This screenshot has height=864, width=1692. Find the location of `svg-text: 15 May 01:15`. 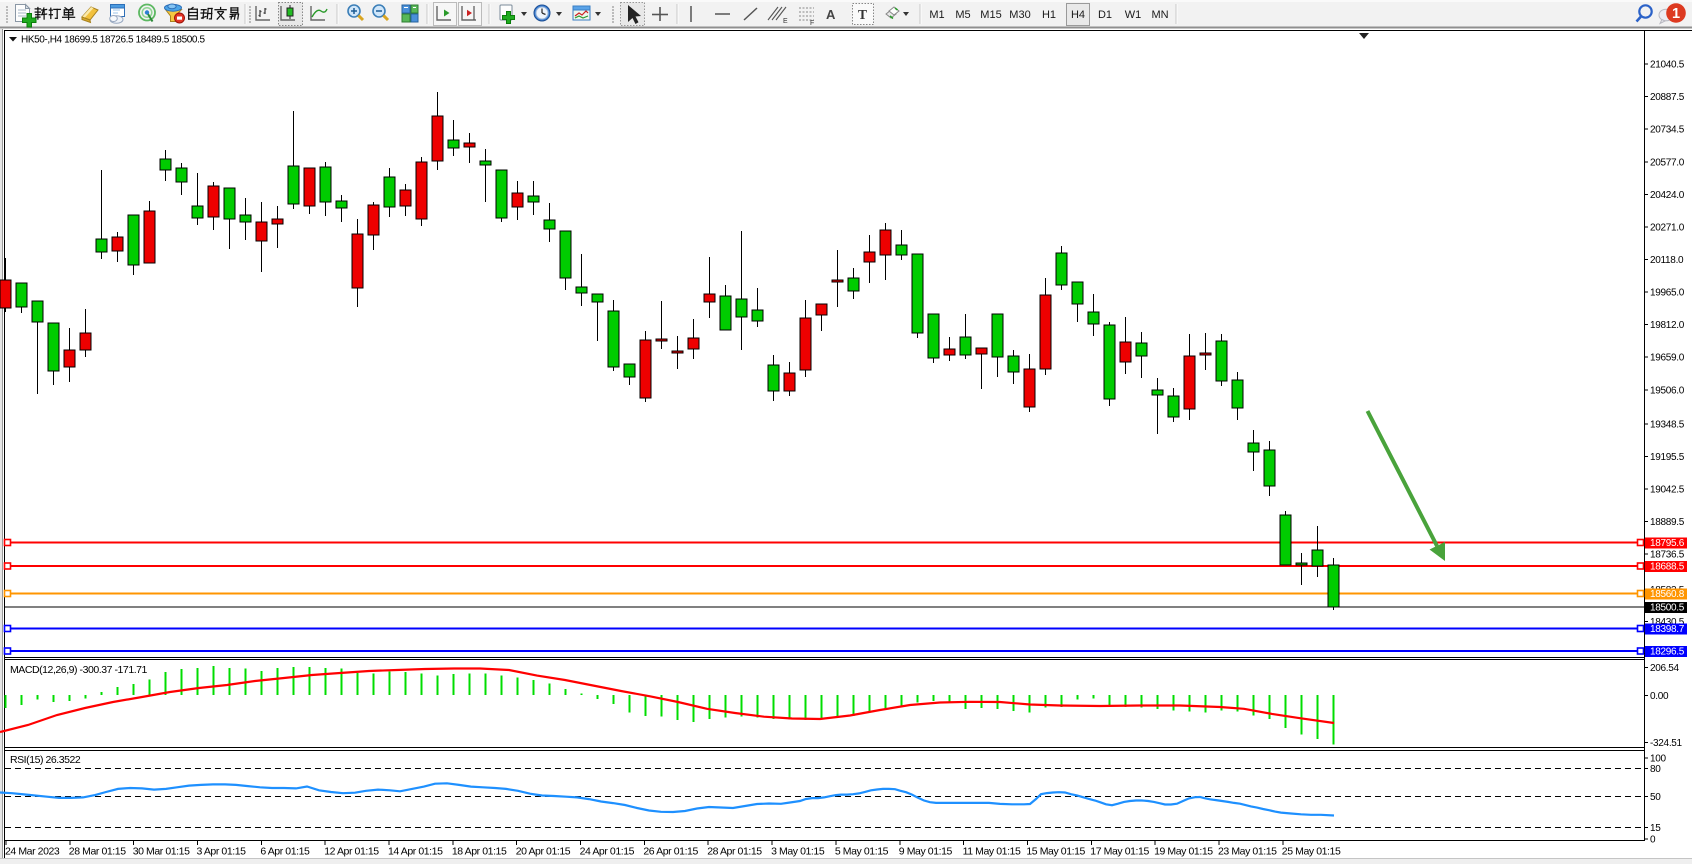

svg-text: 15 May 01:15 is located at coordinates (1055, 852).